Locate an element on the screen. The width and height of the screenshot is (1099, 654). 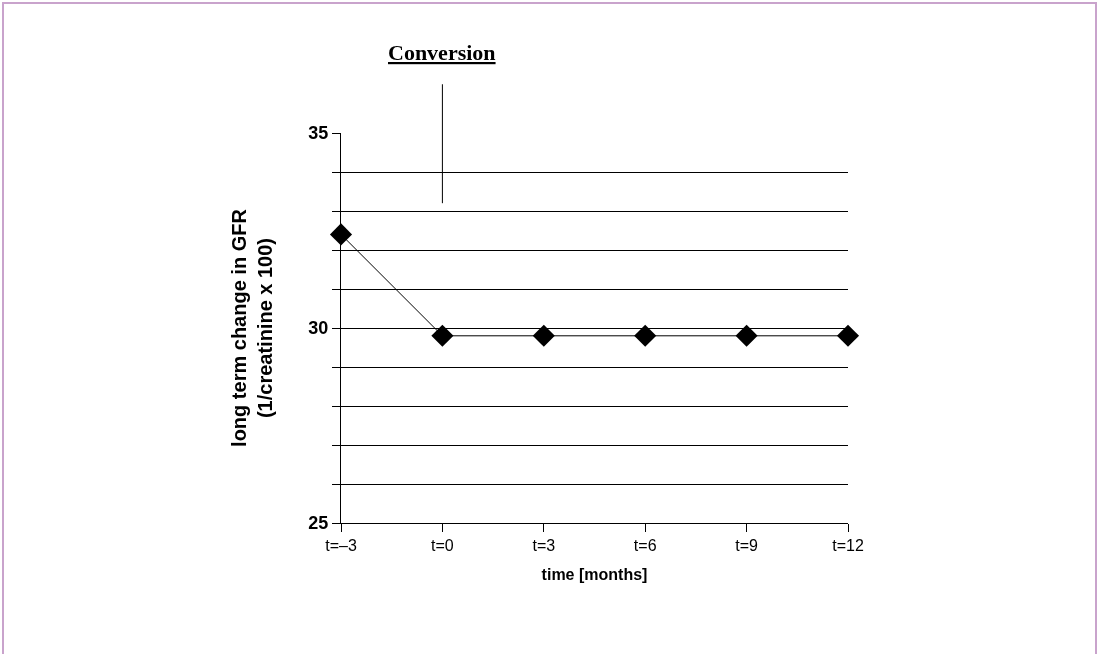
y-tick-label: 25 is located at coordinates (318, 523).